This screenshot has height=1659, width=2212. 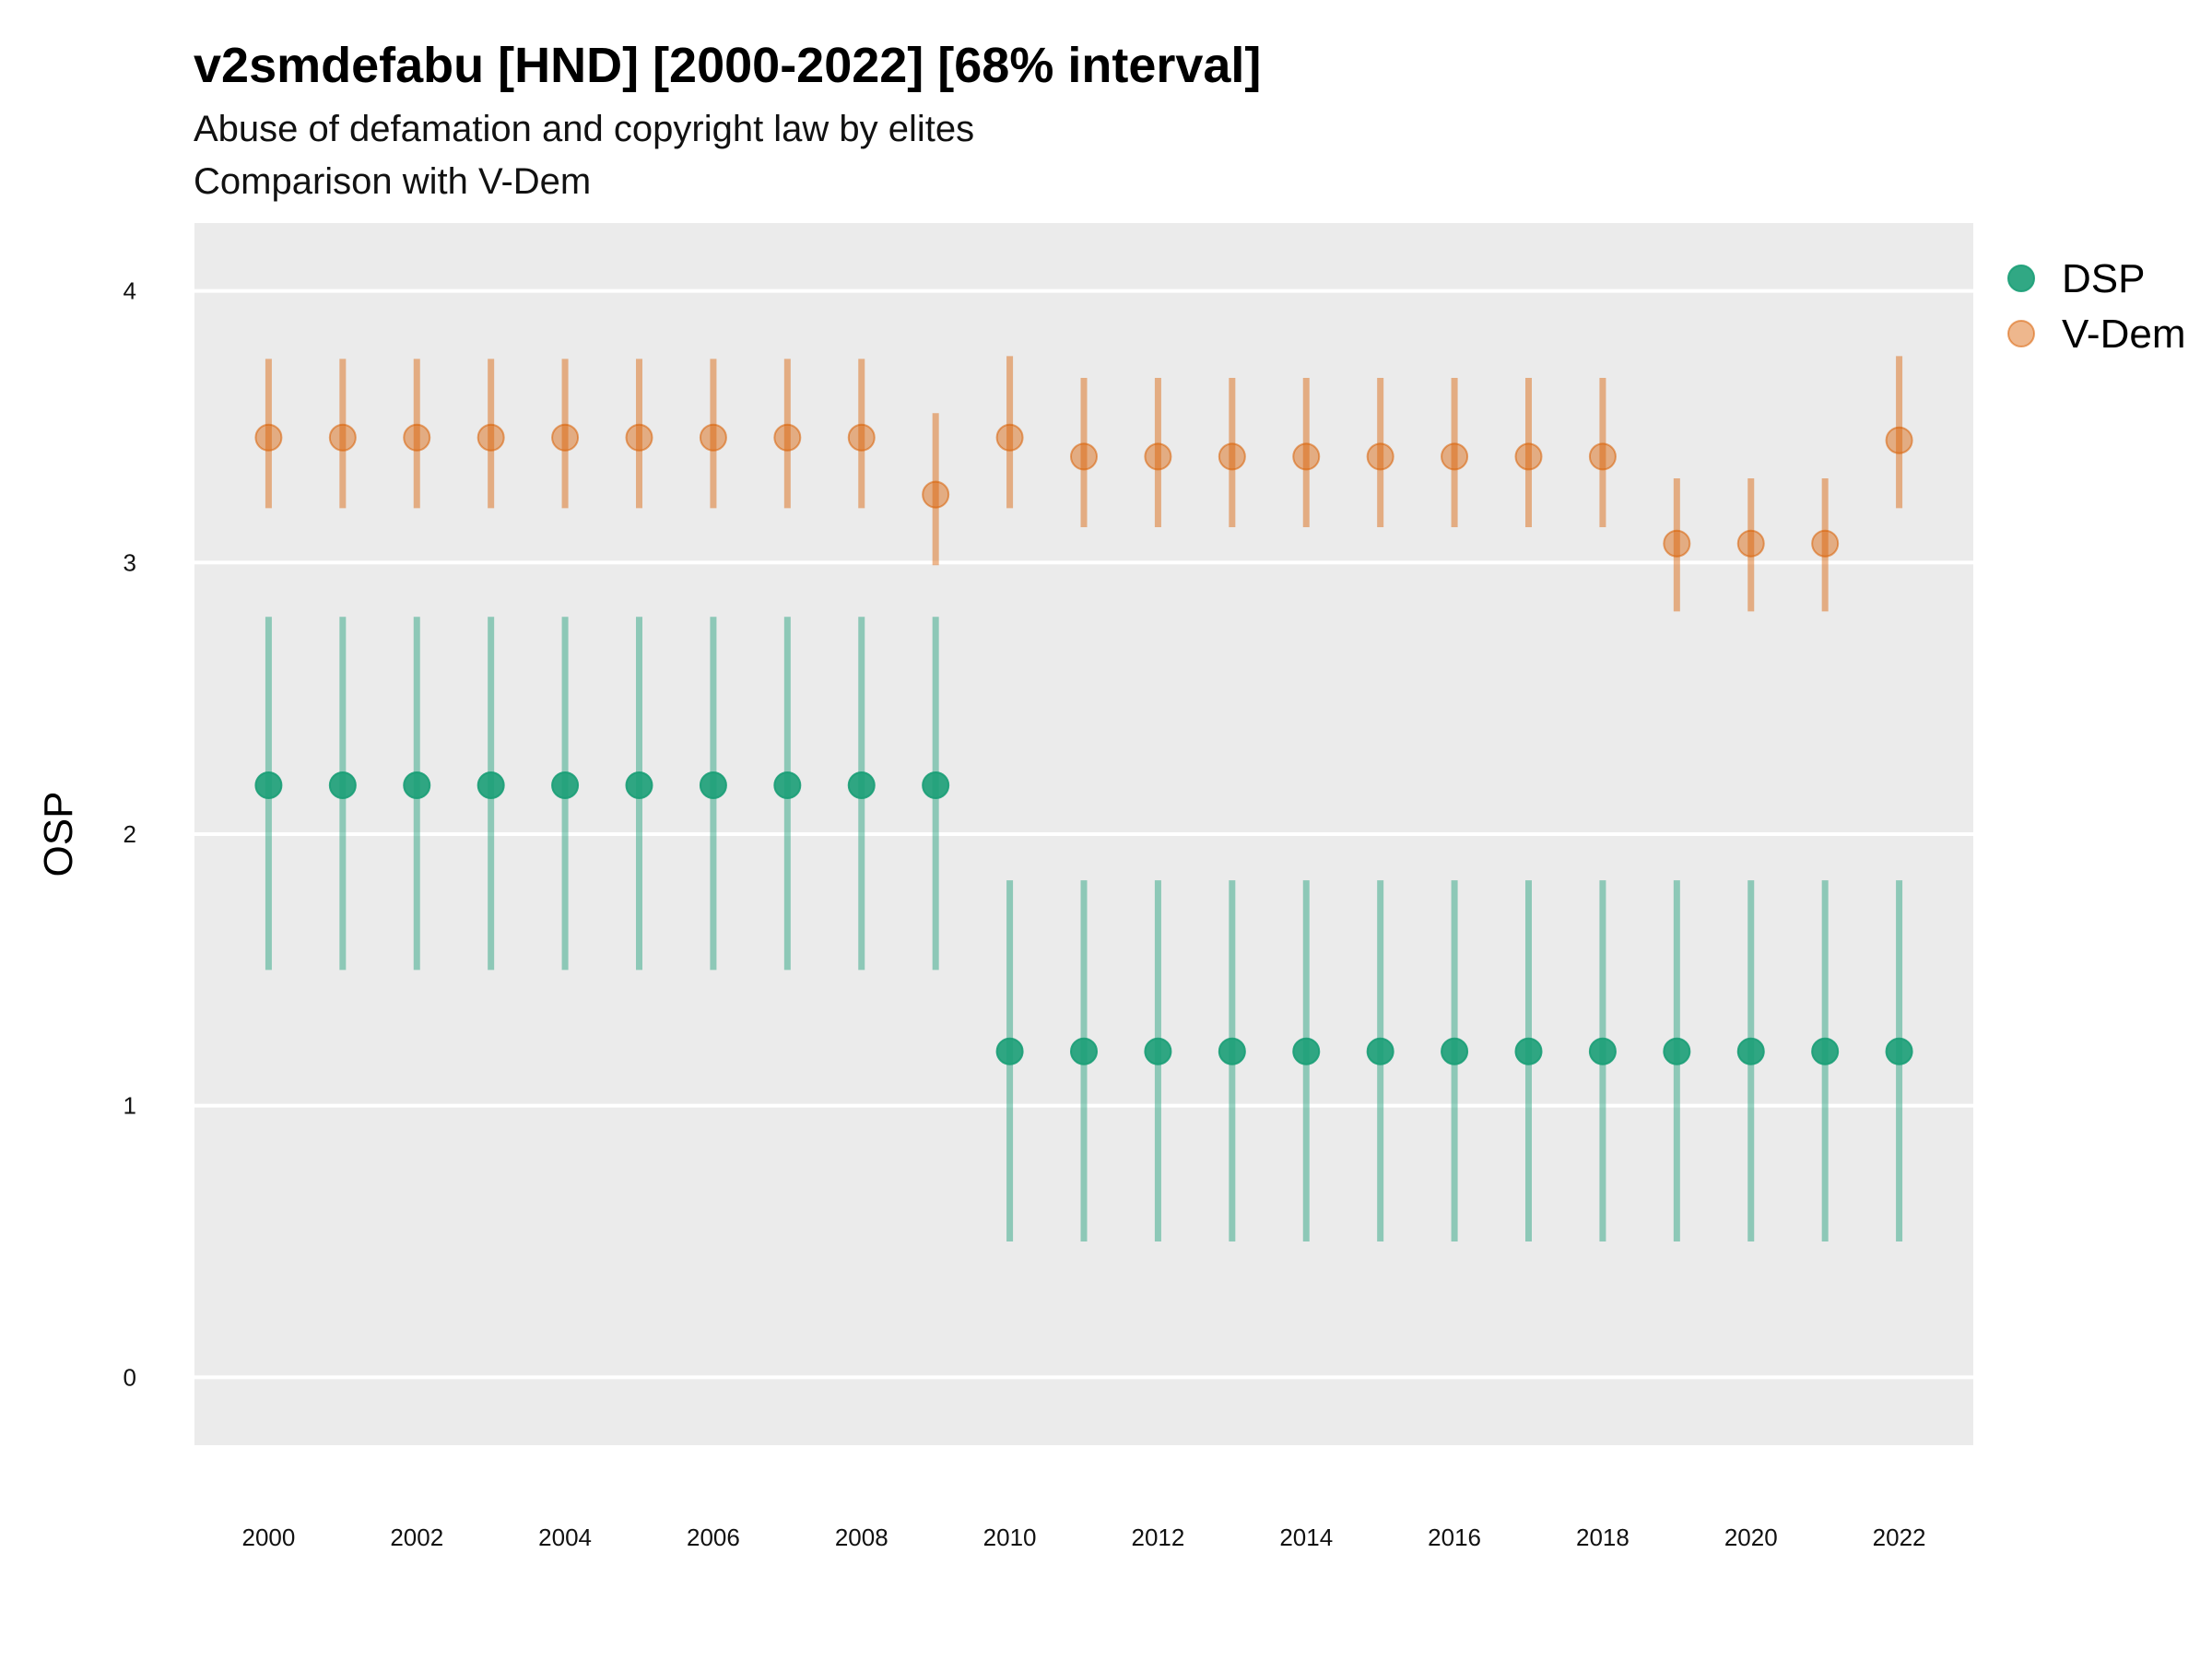 I want to click on y-tick-label: 2, so click(x=130, y=834).